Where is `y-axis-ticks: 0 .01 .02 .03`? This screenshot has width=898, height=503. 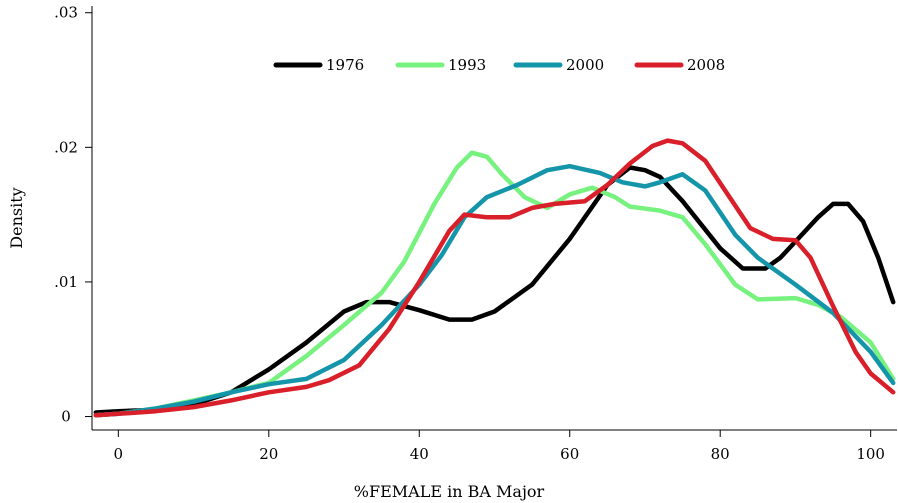 y-axis-ticks: 0 .01 .02 .03 is located at coordinates (73, 215).